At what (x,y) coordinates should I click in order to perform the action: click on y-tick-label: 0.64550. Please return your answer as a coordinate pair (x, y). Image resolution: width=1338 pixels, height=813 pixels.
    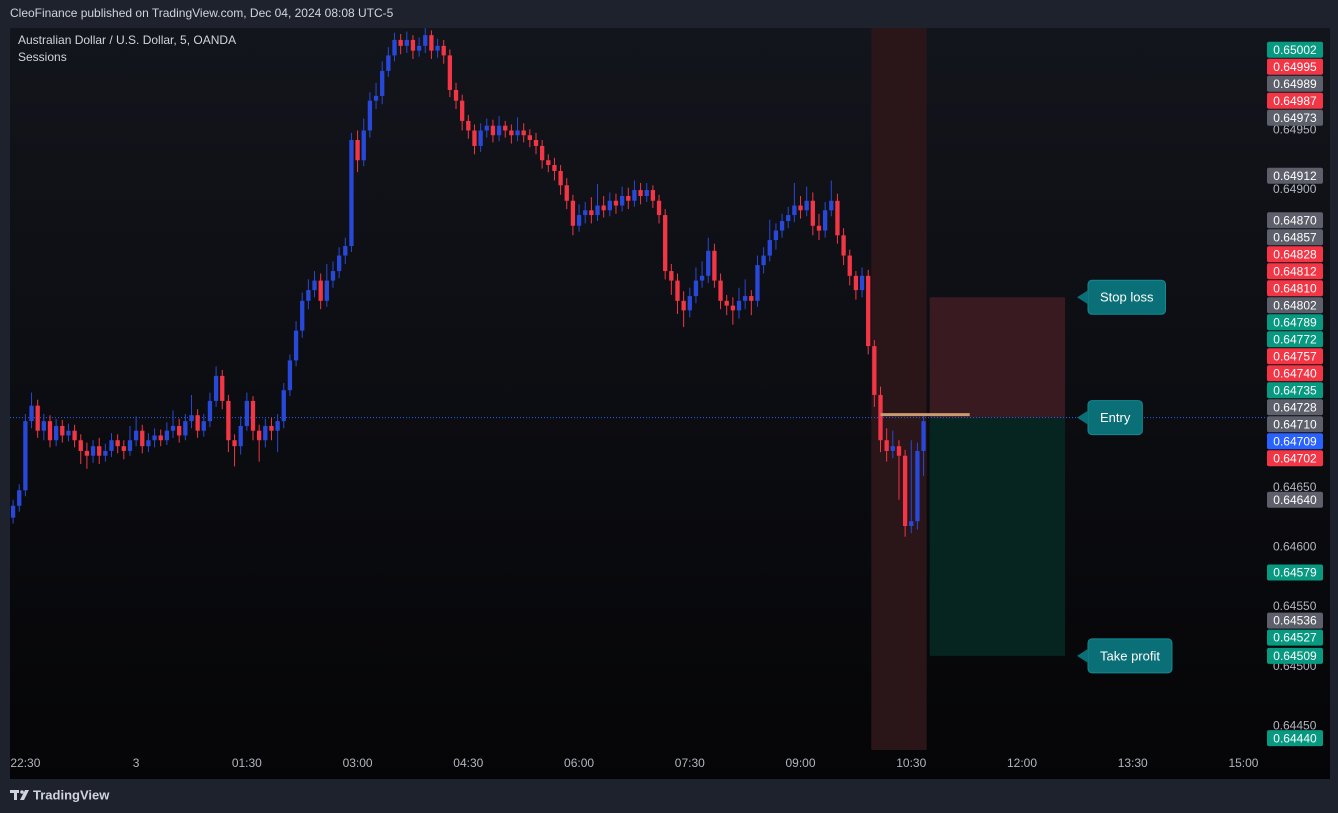
    Looking at the image, I should click on (1295, 606).